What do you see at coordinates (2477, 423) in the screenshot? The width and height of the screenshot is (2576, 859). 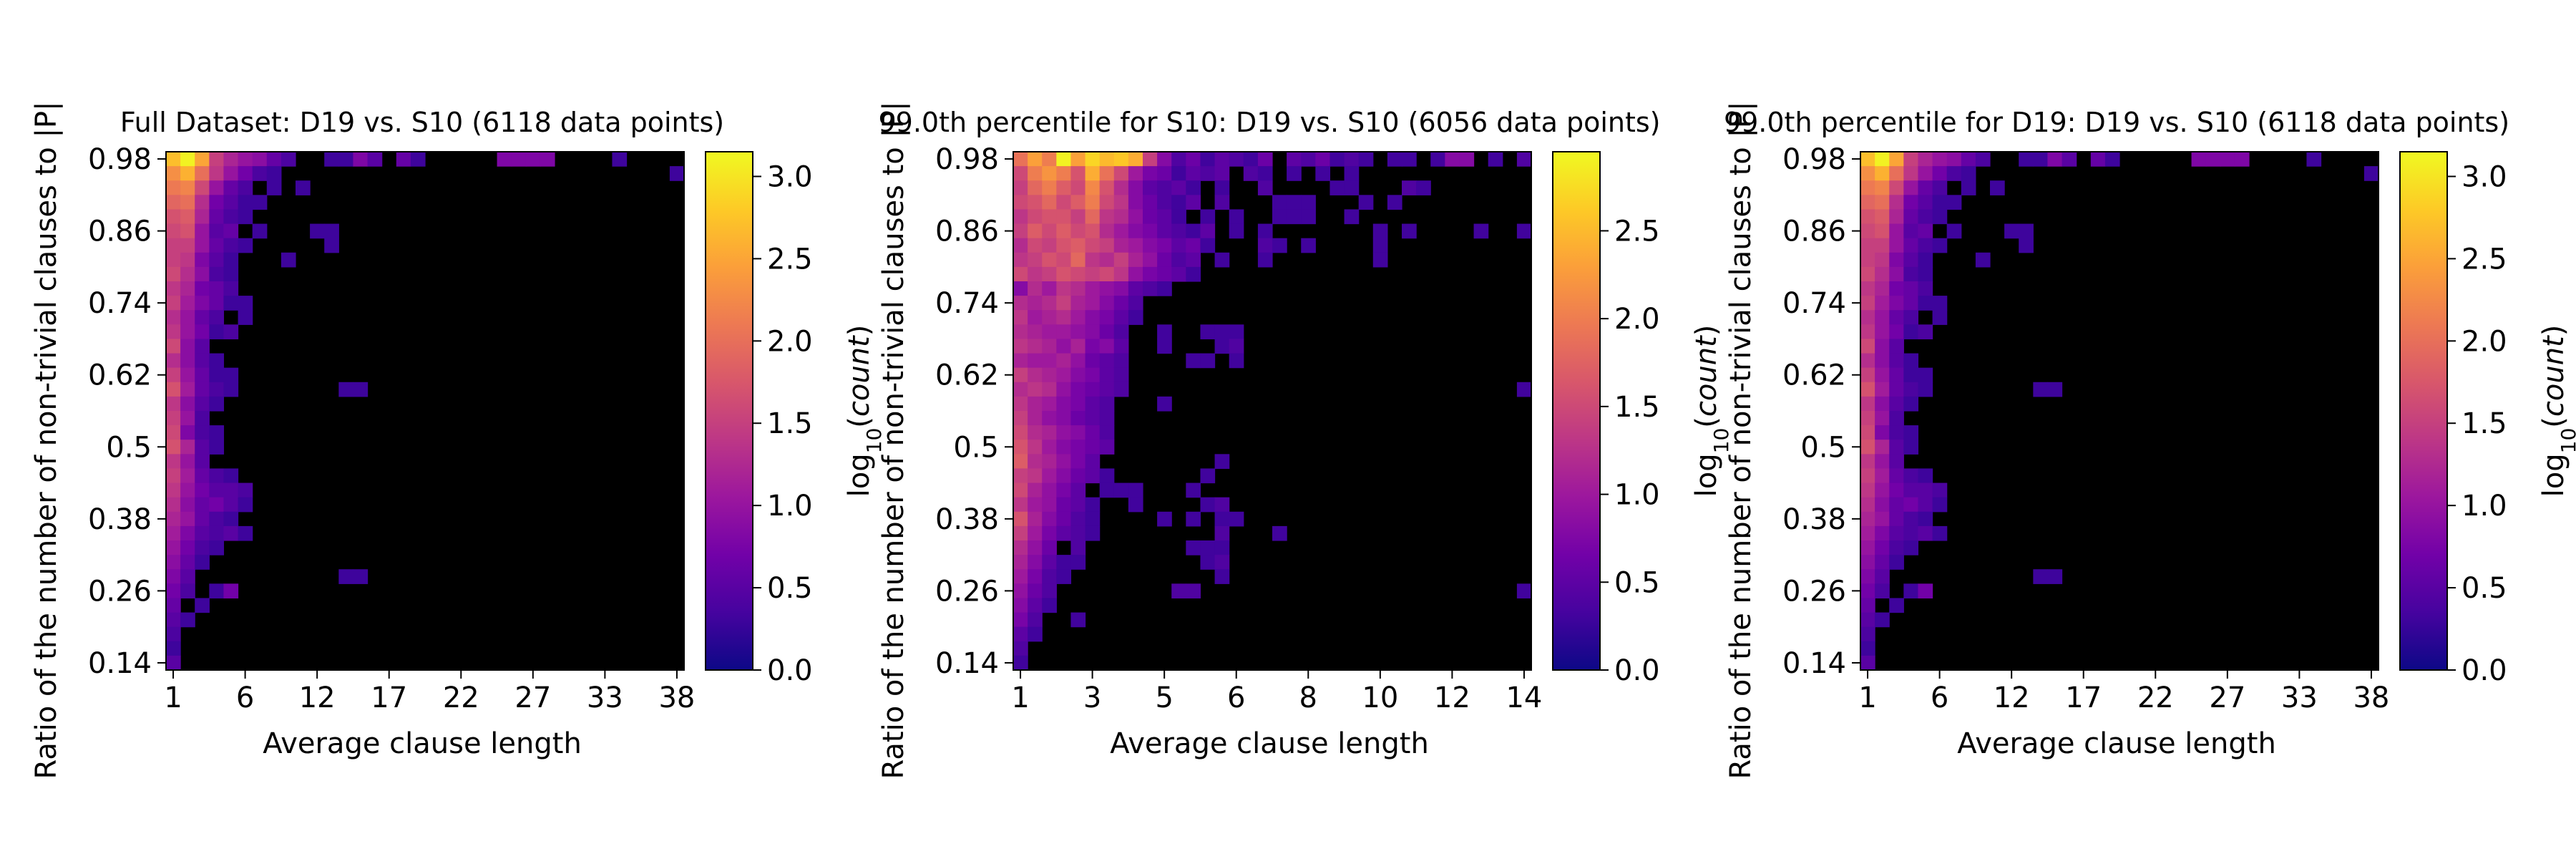 I see `colorbar-axis: 3.0 2.5 2.0 1.5 1.0 0.5 0.0` at bounding box center [2477, 423].